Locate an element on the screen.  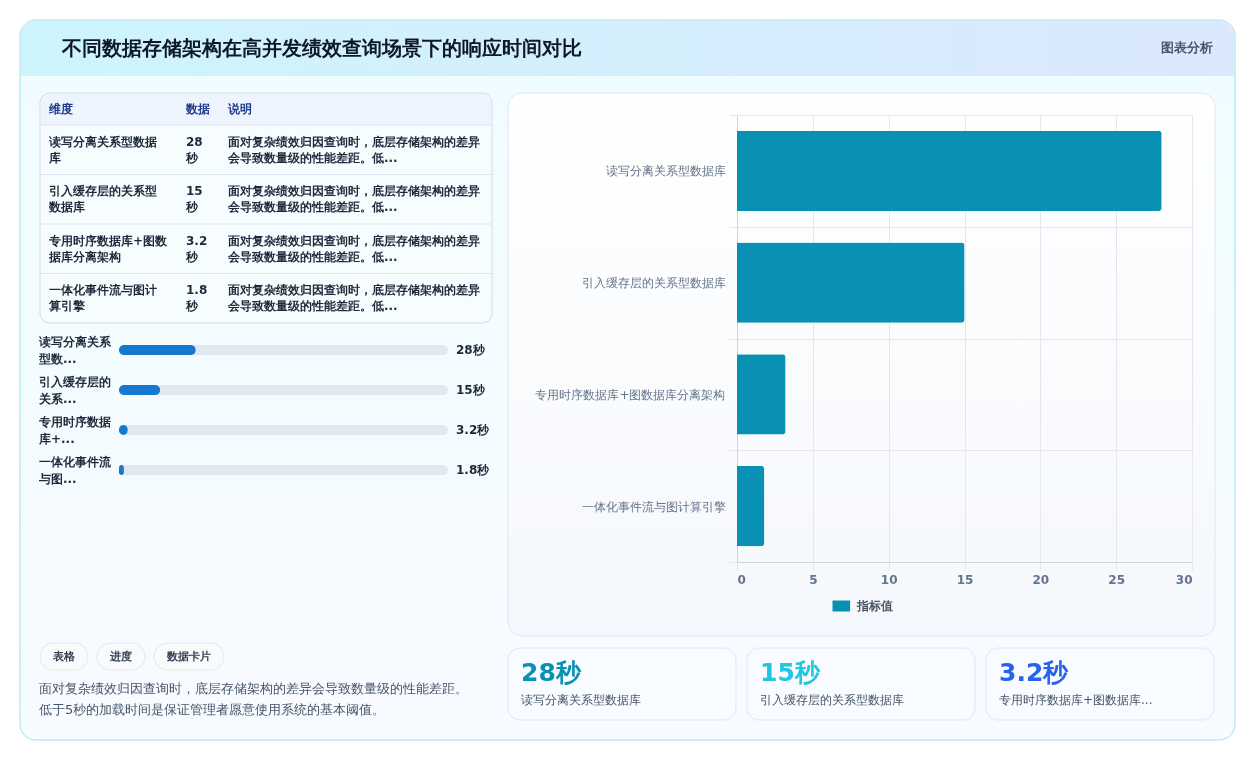
data-label: 1.8秒 is located at coordinates (473, 470).